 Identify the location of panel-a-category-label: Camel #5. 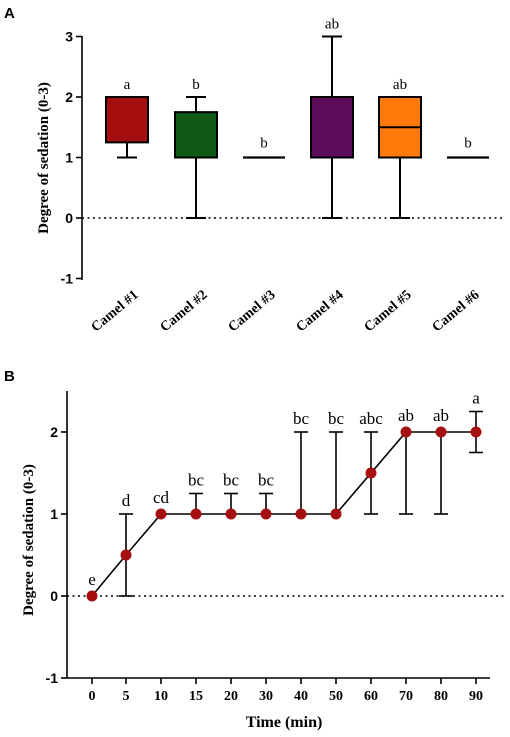
(388, 312).